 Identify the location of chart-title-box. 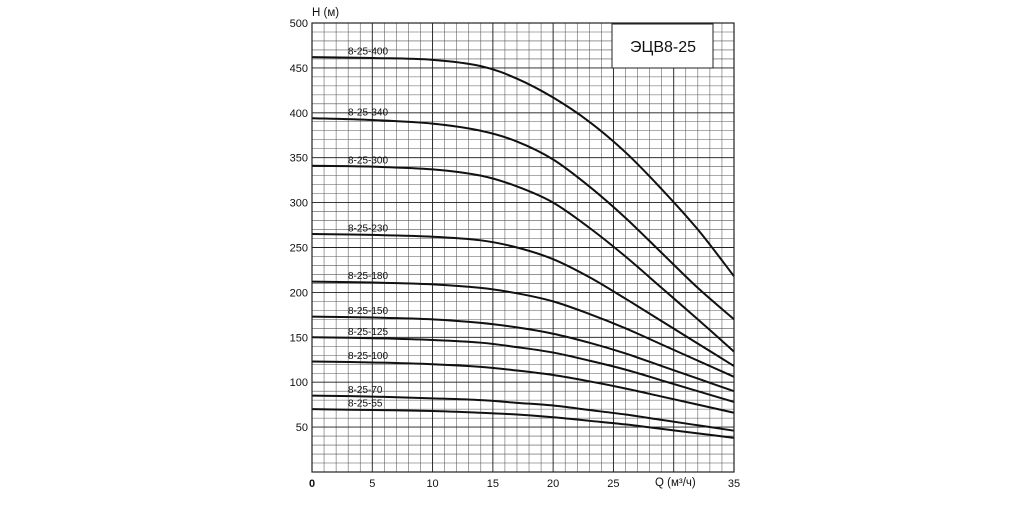
(662, 46).